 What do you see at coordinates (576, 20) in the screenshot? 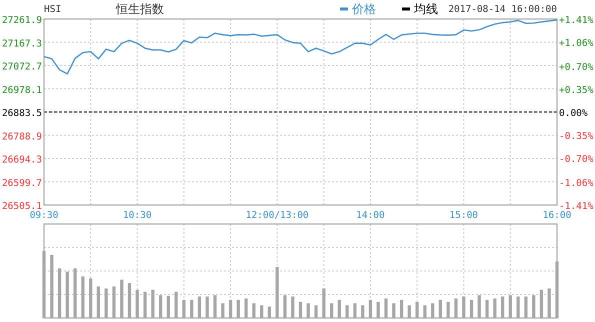
I see `y2-tick-label: +1.41%` at bounding box center [576, 20].